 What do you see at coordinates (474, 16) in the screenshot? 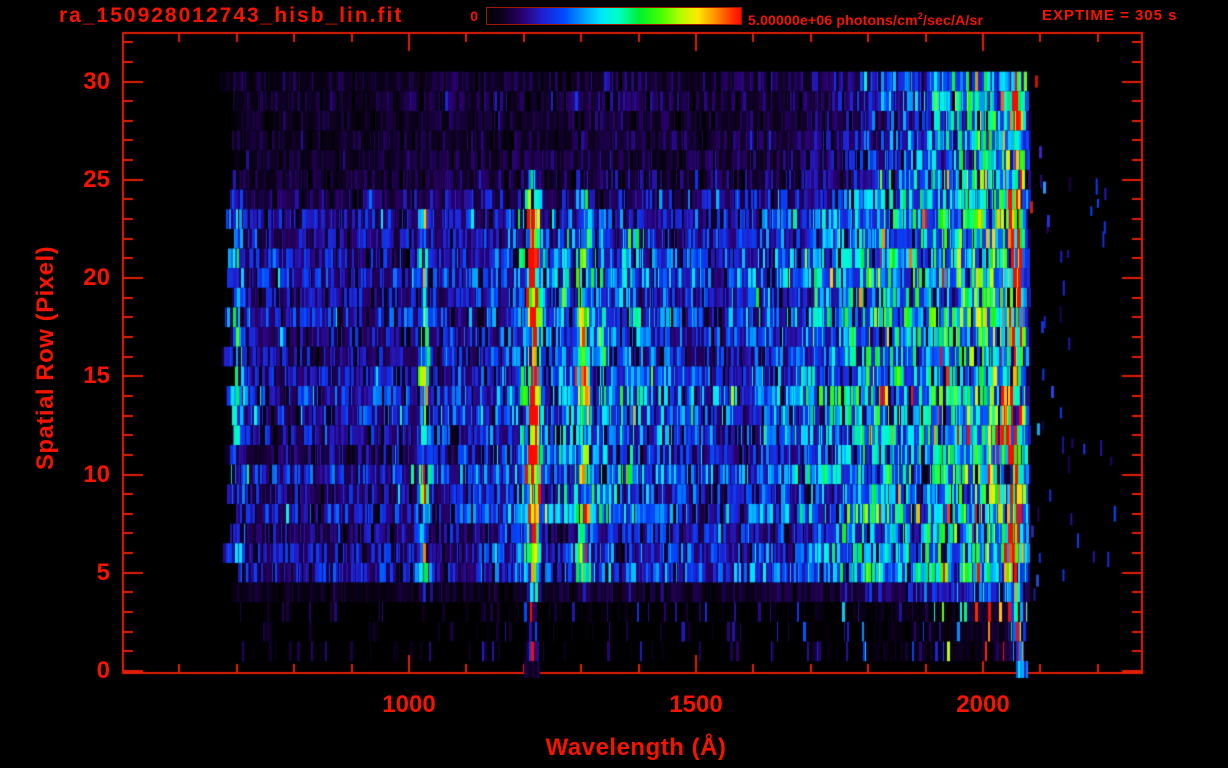
I see `colorbar-min-label: 0` at bounding box center [474, 16].